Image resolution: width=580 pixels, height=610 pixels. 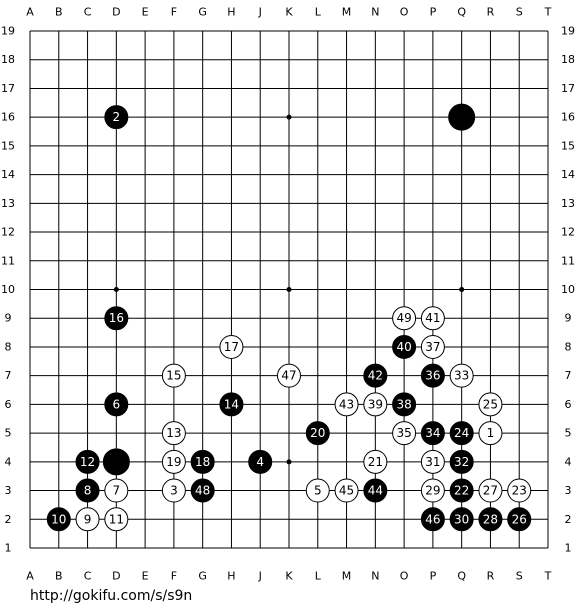 What do you see at coordinates (116, 12) in the screenshot?
I see `column-label: D` at bounding box center [116, 12].